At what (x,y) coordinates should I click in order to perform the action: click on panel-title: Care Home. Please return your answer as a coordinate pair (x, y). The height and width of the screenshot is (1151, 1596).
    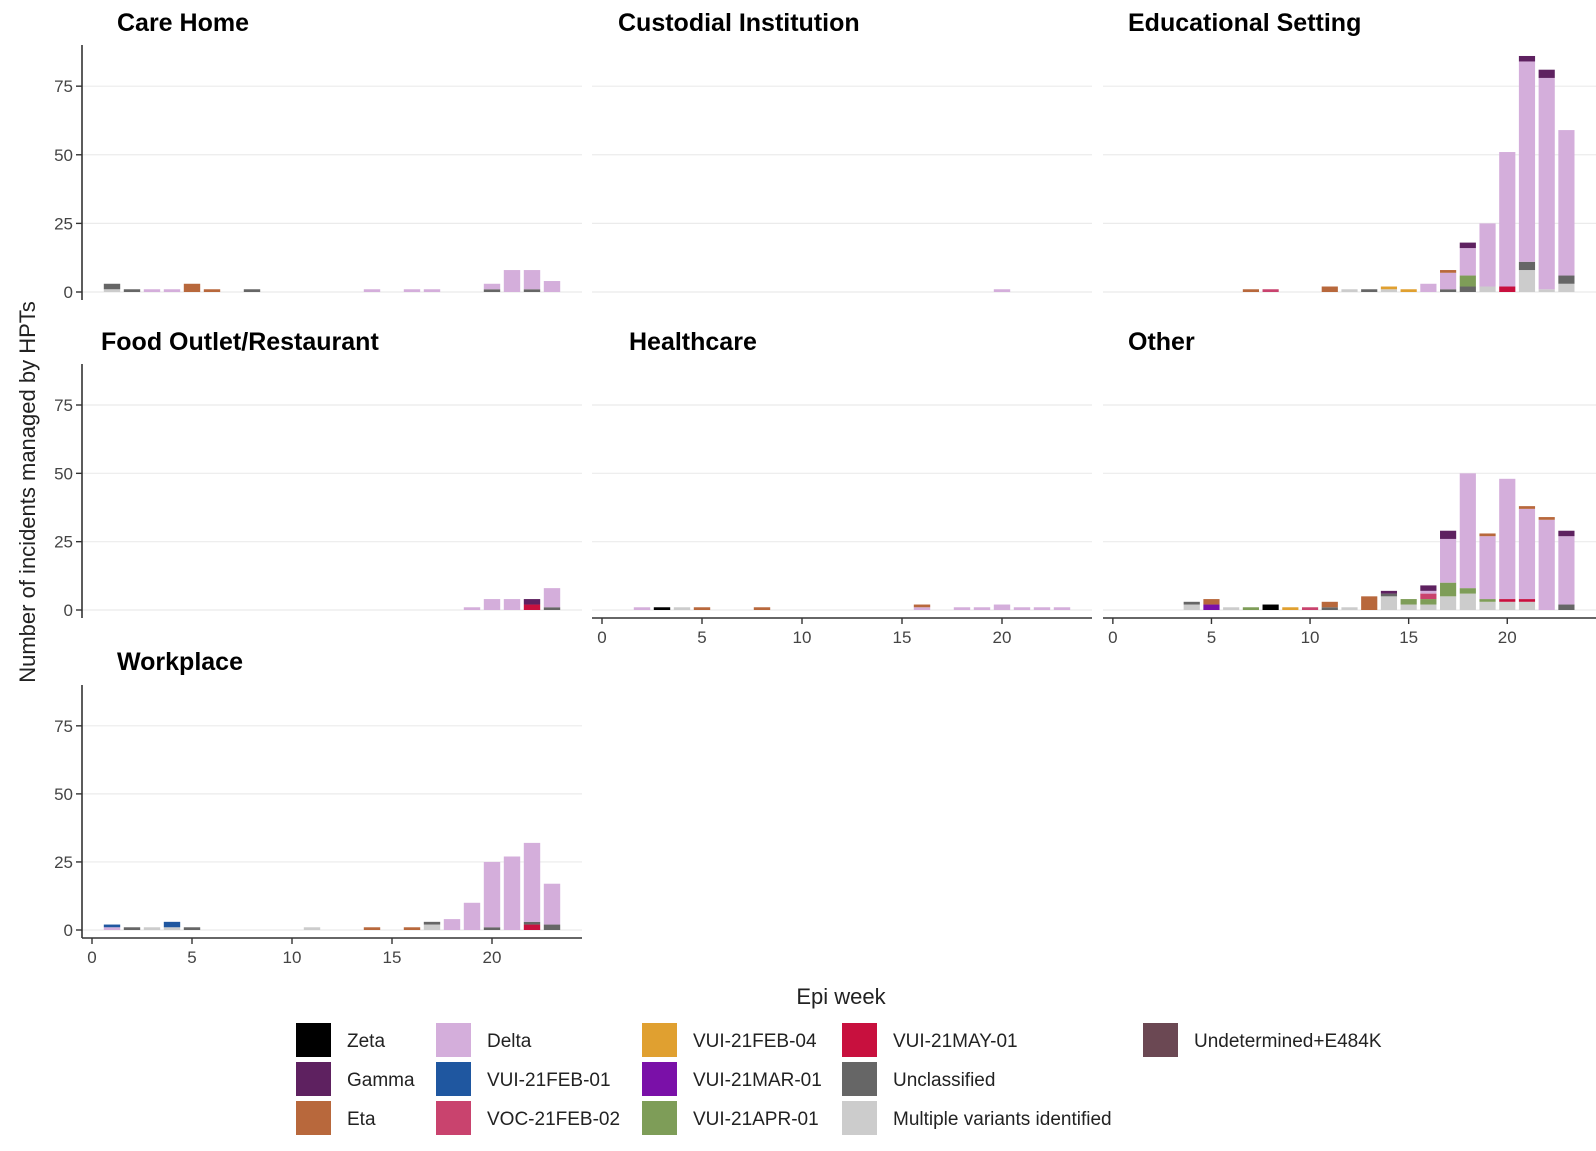
    Looking at the image, I should click on (183, 23).